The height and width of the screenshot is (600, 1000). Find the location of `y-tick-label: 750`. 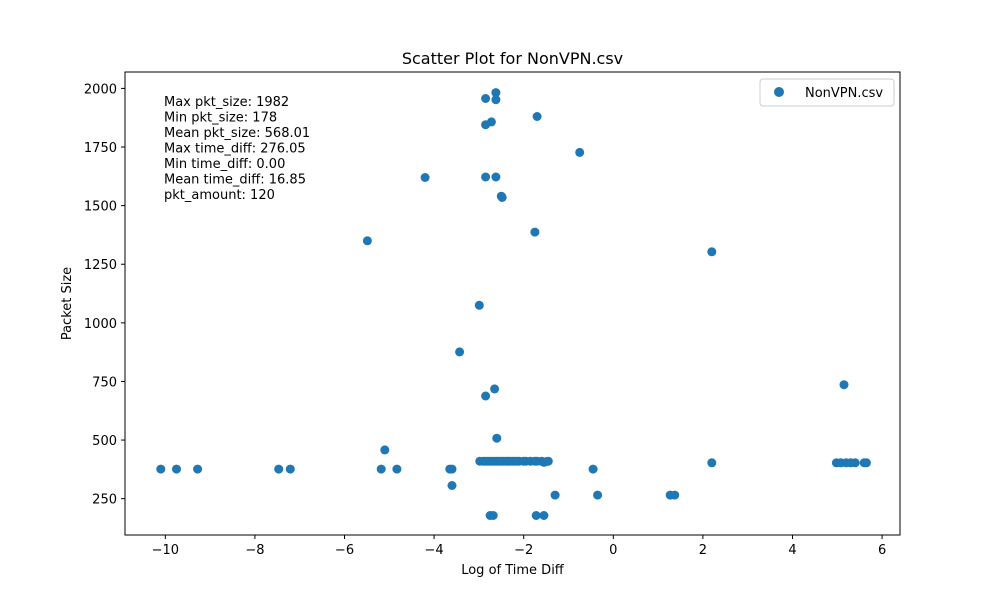

y-tick-label: 750 is located at coordinates (104, 382).